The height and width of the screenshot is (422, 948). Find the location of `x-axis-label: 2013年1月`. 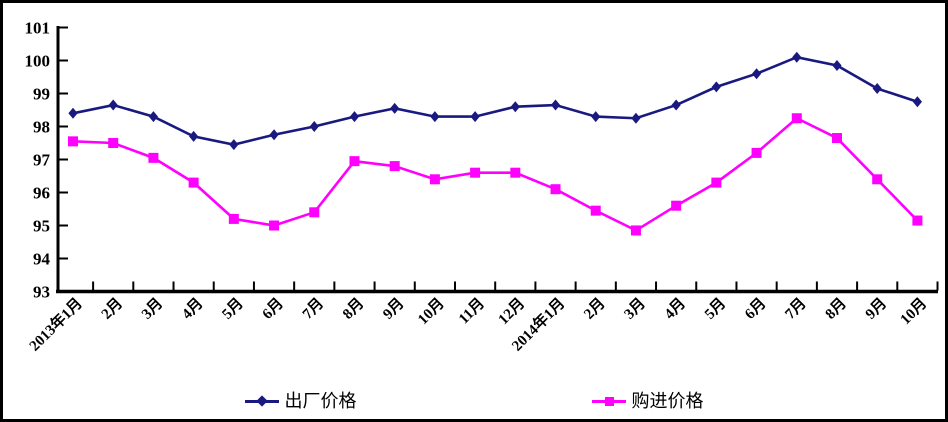

x-axis-label: 2013年1月 is located at coordinates (55, 324).